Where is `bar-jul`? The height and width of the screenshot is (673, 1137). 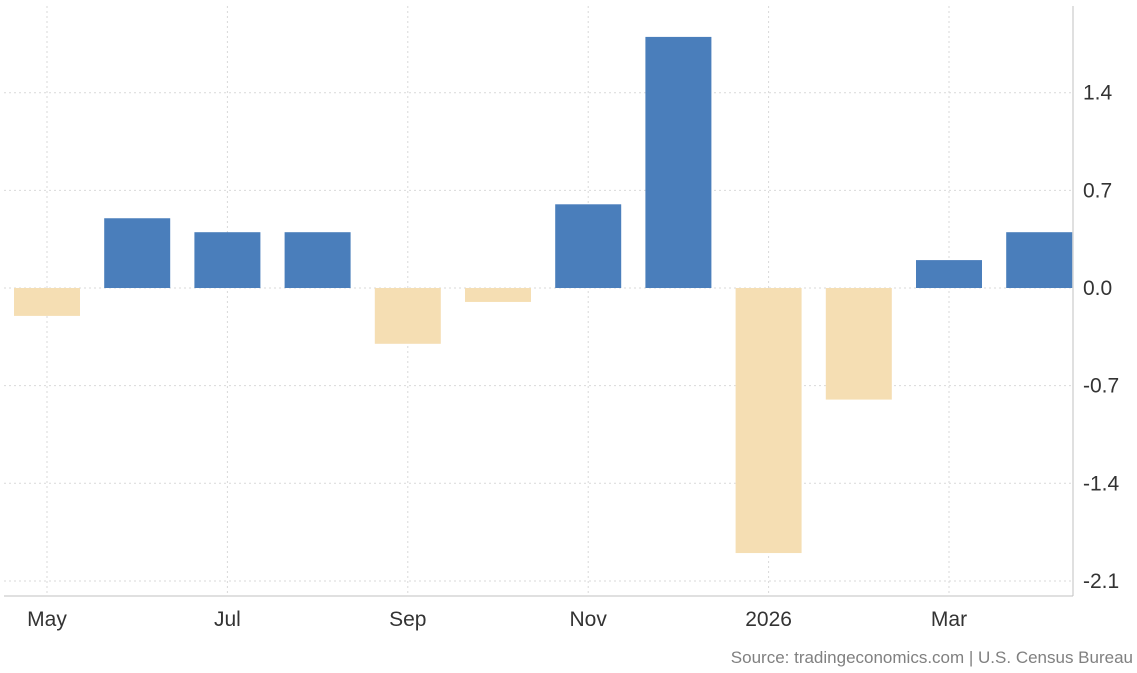
bar-jul is located at coordinates (227, 260).